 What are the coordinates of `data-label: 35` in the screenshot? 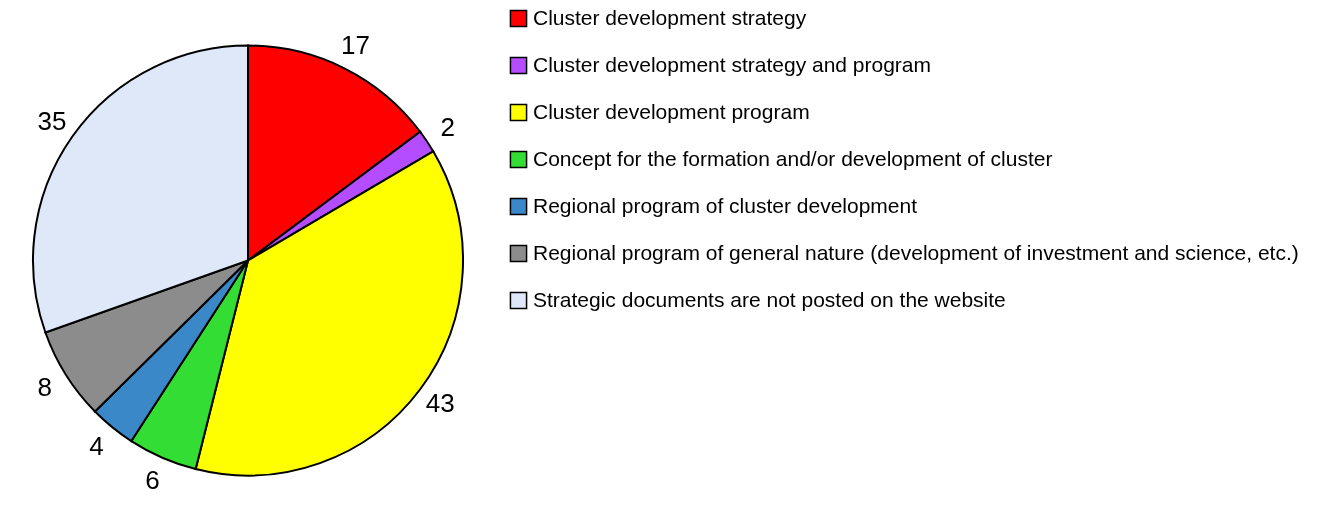 It's located at (52, 121).